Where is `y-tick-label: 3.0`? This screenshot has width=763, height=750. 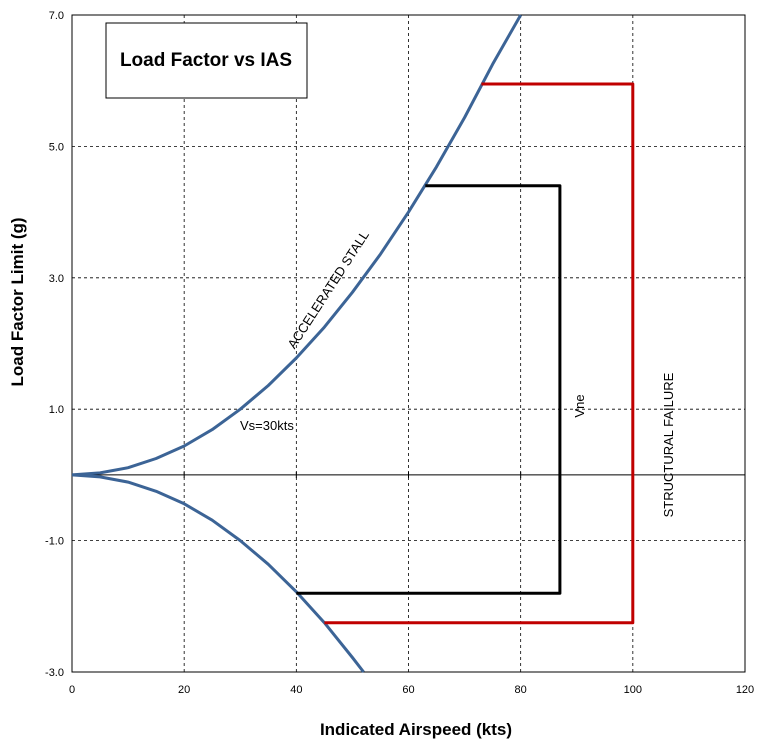
y-tick-label: 3.0 is located at coordinates (56, 279).